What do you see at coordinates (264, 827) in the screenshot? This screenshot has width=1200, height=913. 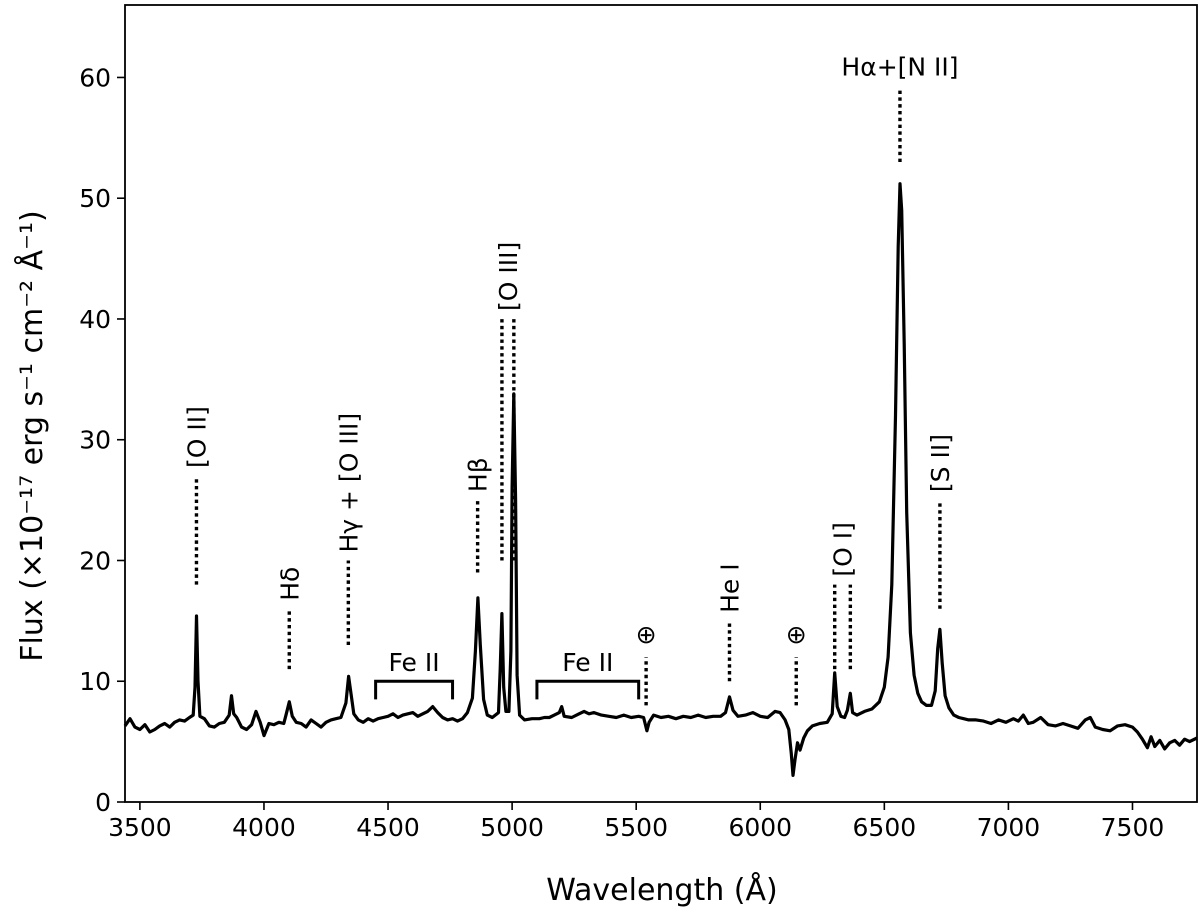 I see `x-tick-label-1: 4000` at bounding box center [264, 827].